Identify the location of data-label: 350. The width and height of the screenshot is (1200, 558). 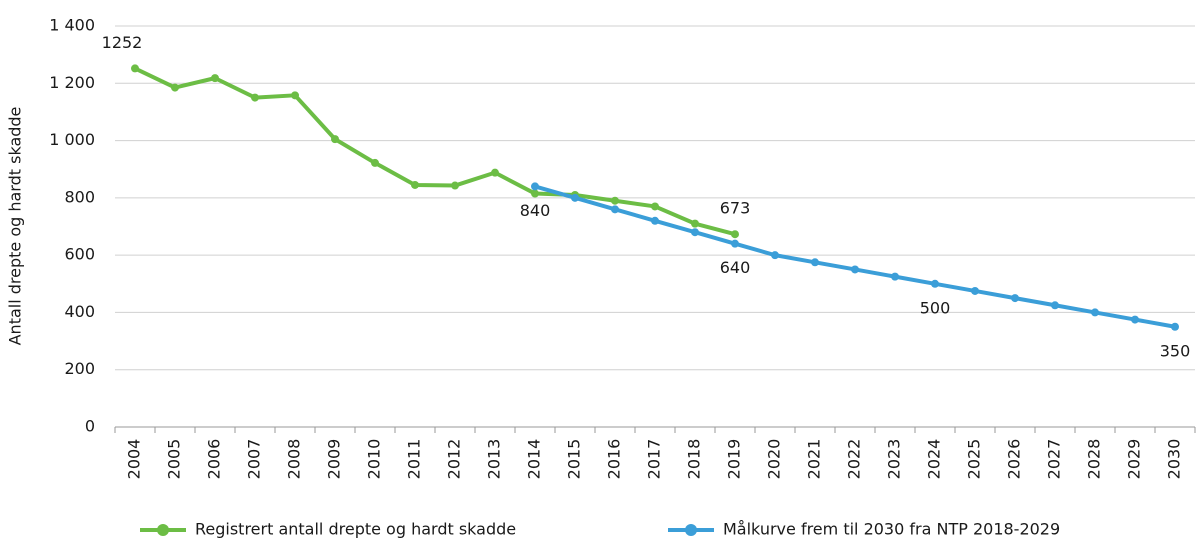
(1175, 350).